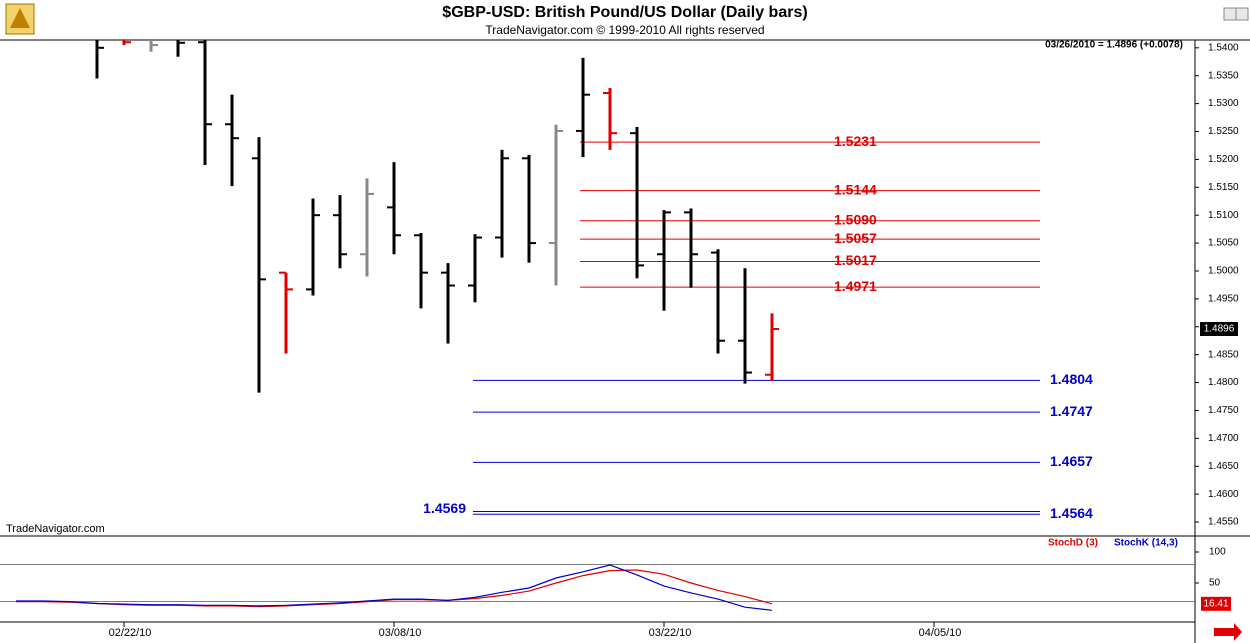  Describe the element at coordinates (1114, 45) in the screenshot. I see `quote: 03/26/2010 = 1.4896 (+0.0078)` at that location.